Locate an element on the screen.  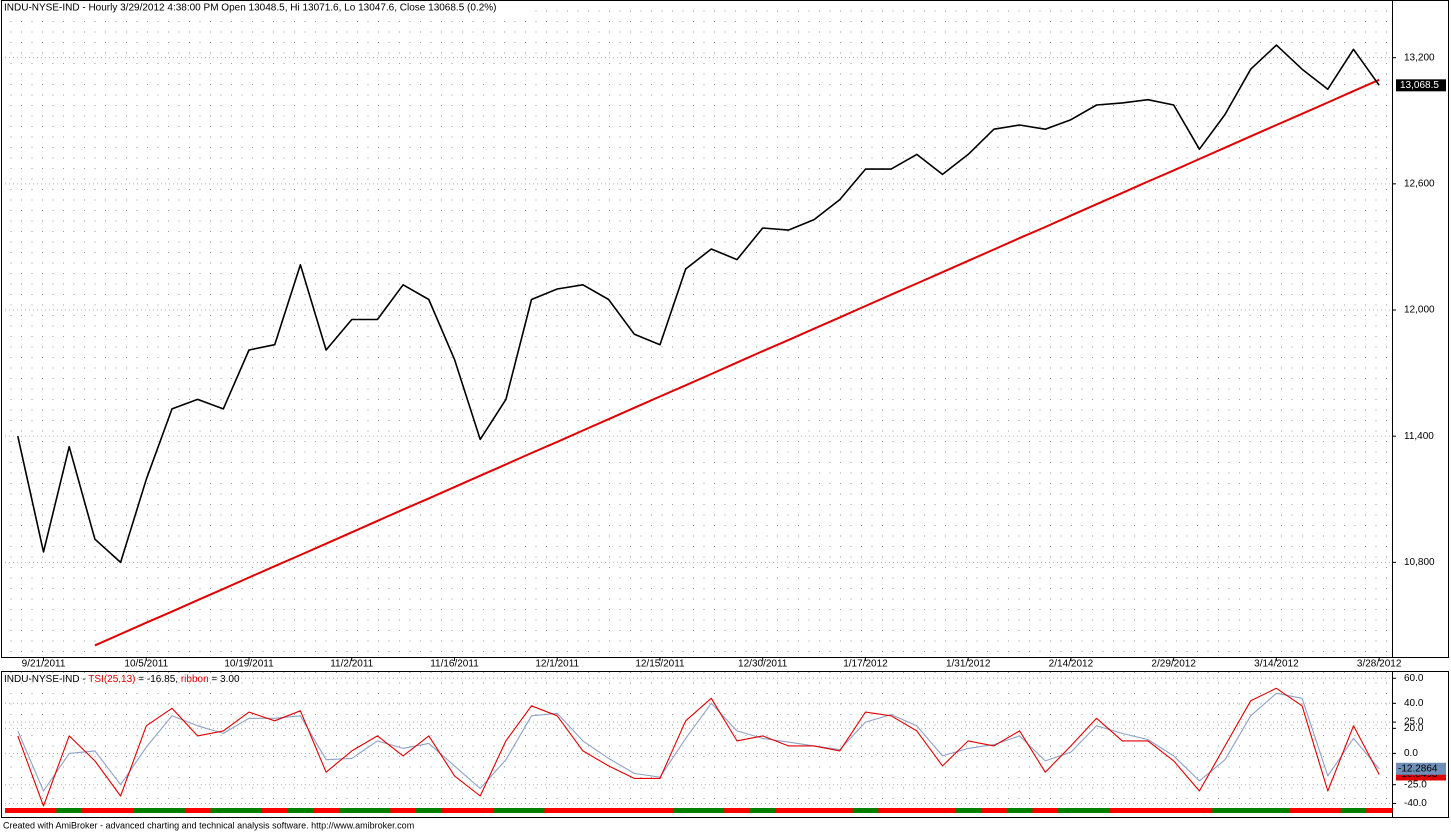
x-tick-label: 1/17/2012 is located at coordinates (865, 664).